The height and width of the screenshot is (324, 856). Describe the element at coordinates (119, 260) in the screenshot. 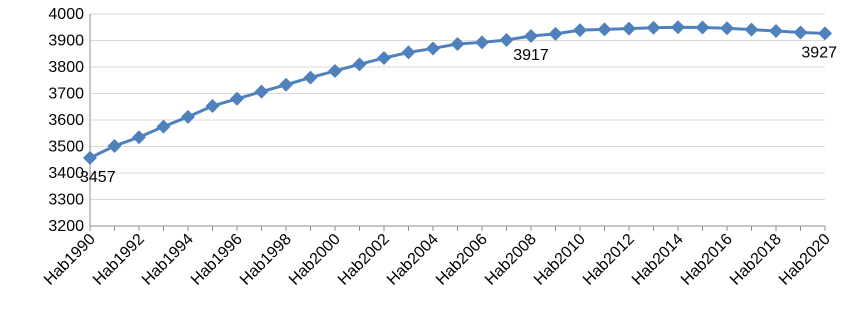

I see `x-tick-label: Hab1992` at that location.